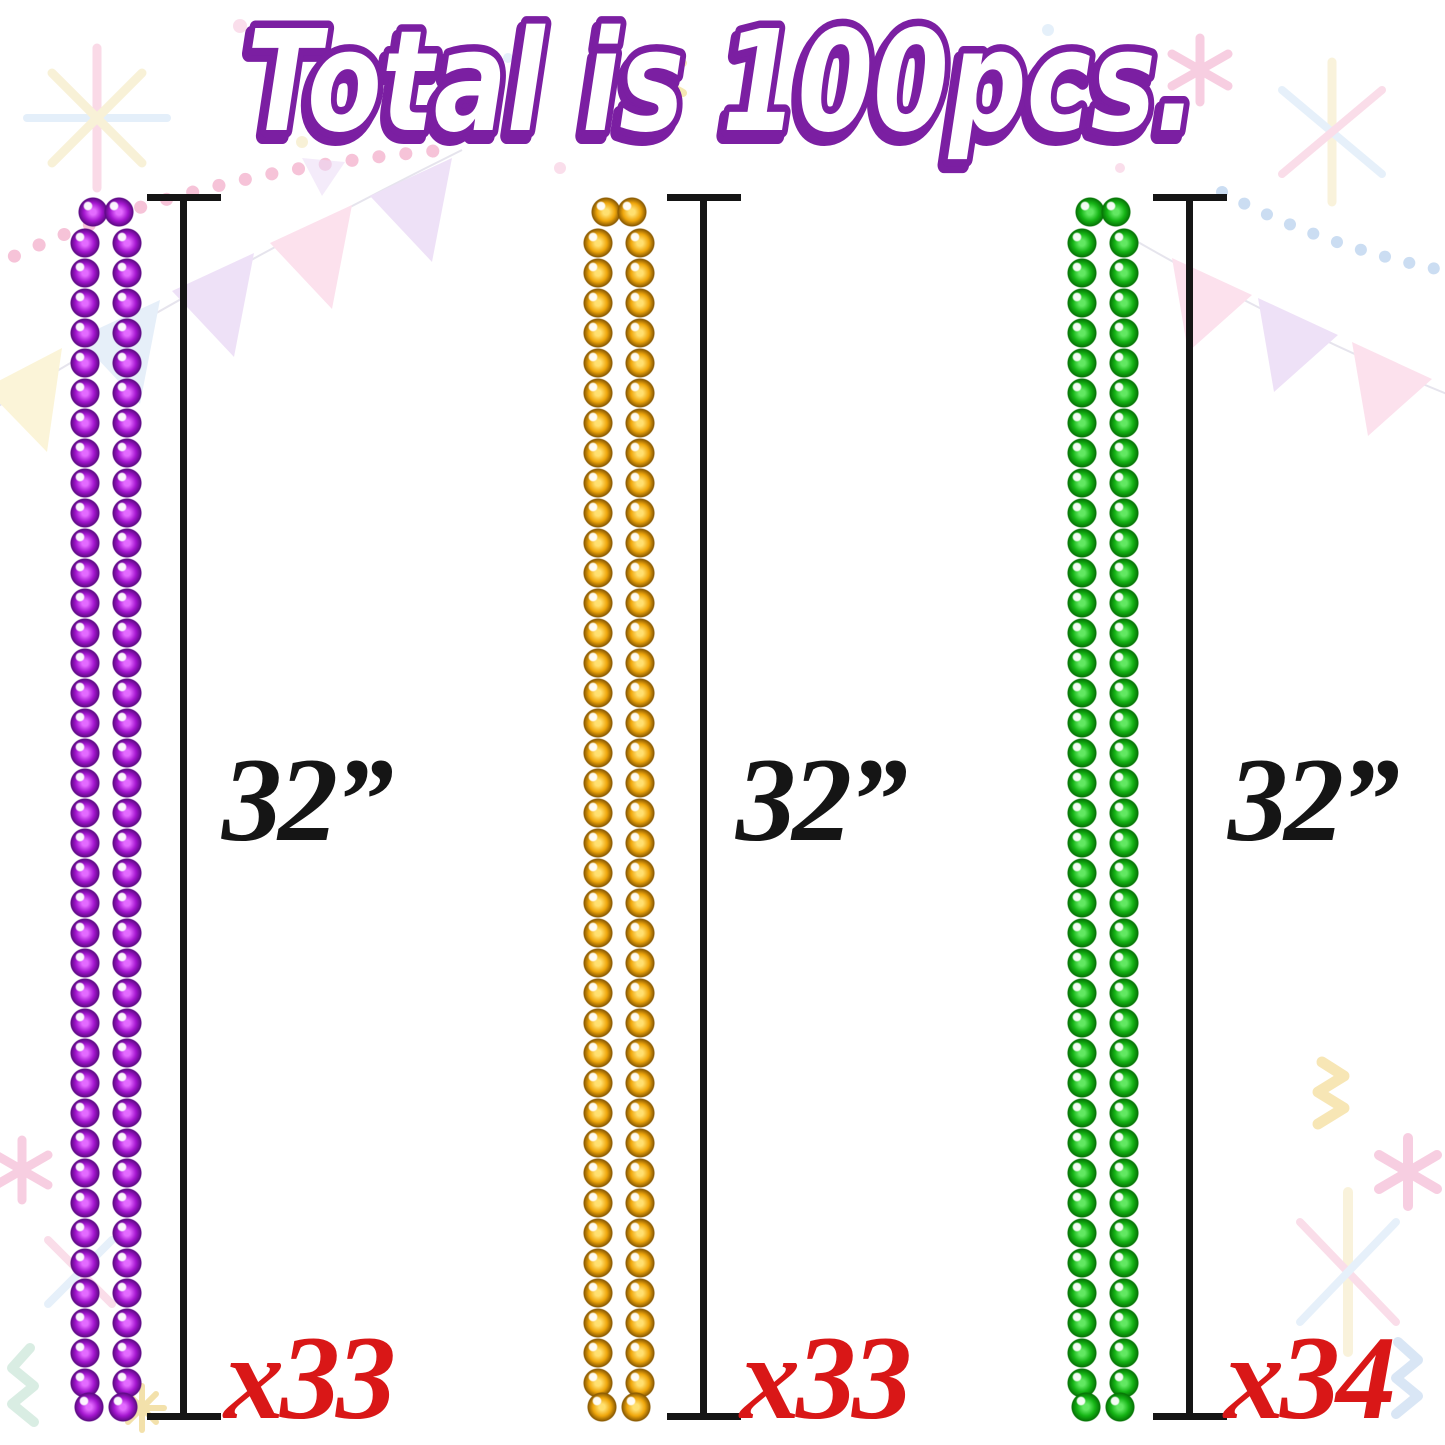 Image resolution: width=1445 pixels, height=1445 pixels. What do you see at coordinates (1291, 338) in the screenshot?
I see `pennant-banner-right-icon` at bounding box center [1291, 338].